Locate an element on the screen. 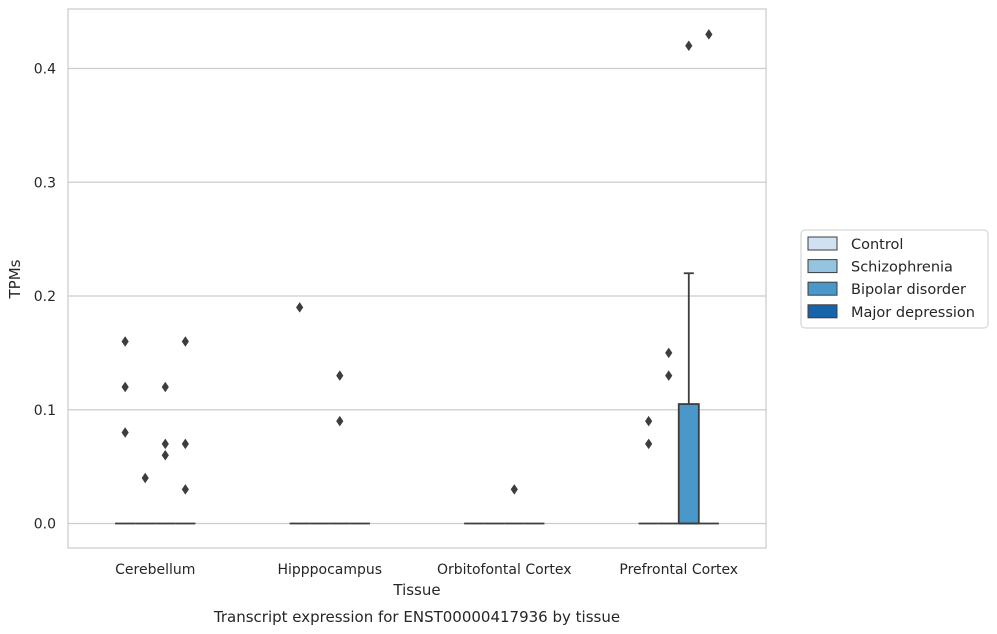  y-axis-label: TPMs is located at coordinates (15, 279).